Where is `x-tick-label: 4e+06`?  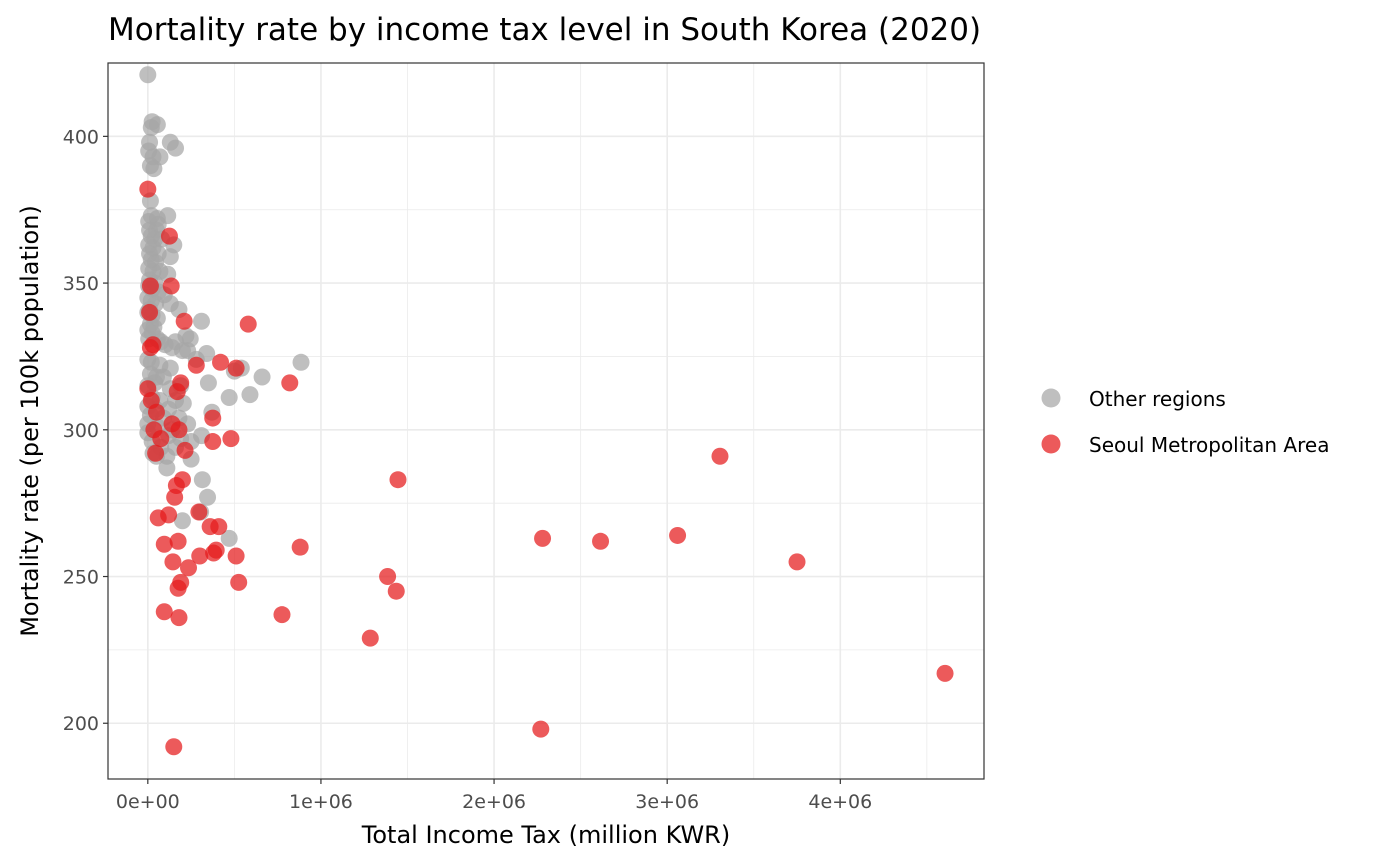
x-tick-label: 4e+06 is located at coordinates (840, 802).